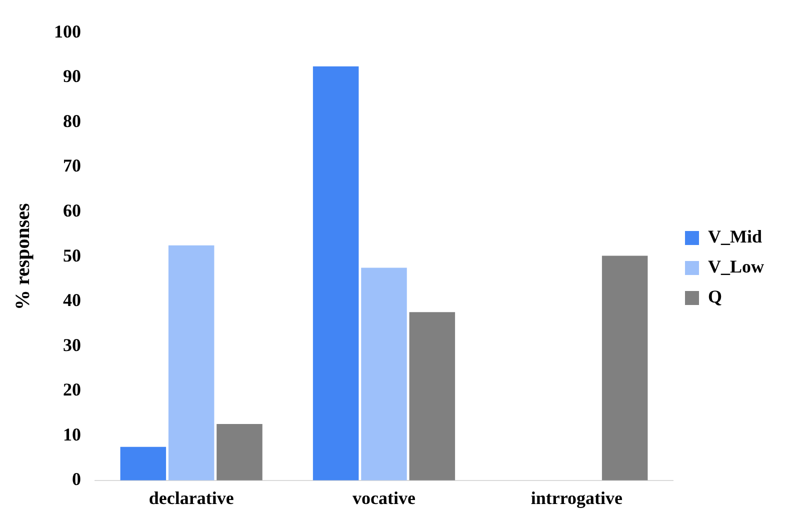 The image size is (792, 526). I want to click on y-tick-label: 40, so click(72, 300).